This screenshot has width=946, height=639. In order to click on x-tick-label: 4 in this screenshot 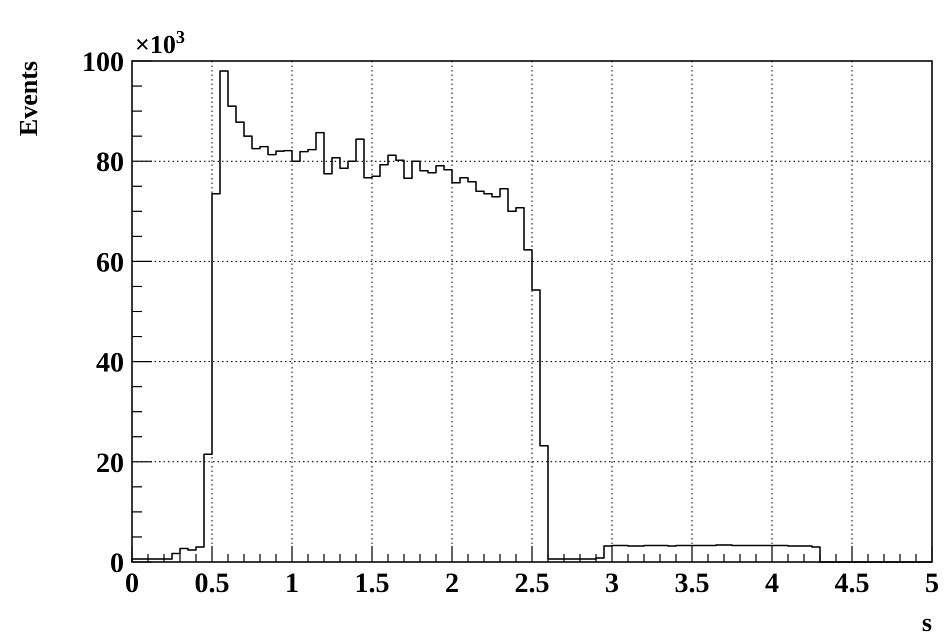, I will do `click(772, 583)`.